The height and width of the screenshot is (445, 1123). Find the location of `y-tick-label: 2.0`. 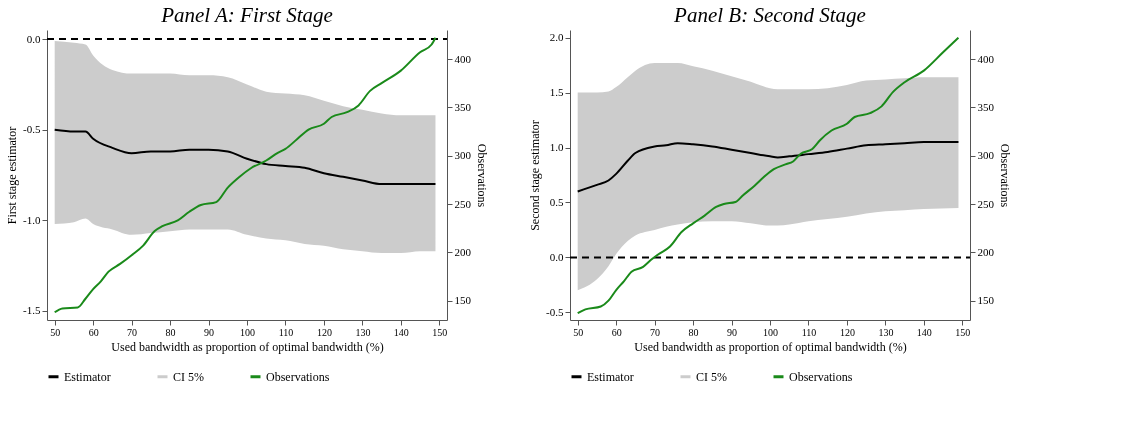

y-tick-label: 2.0 is located at coordinates (556, 37).